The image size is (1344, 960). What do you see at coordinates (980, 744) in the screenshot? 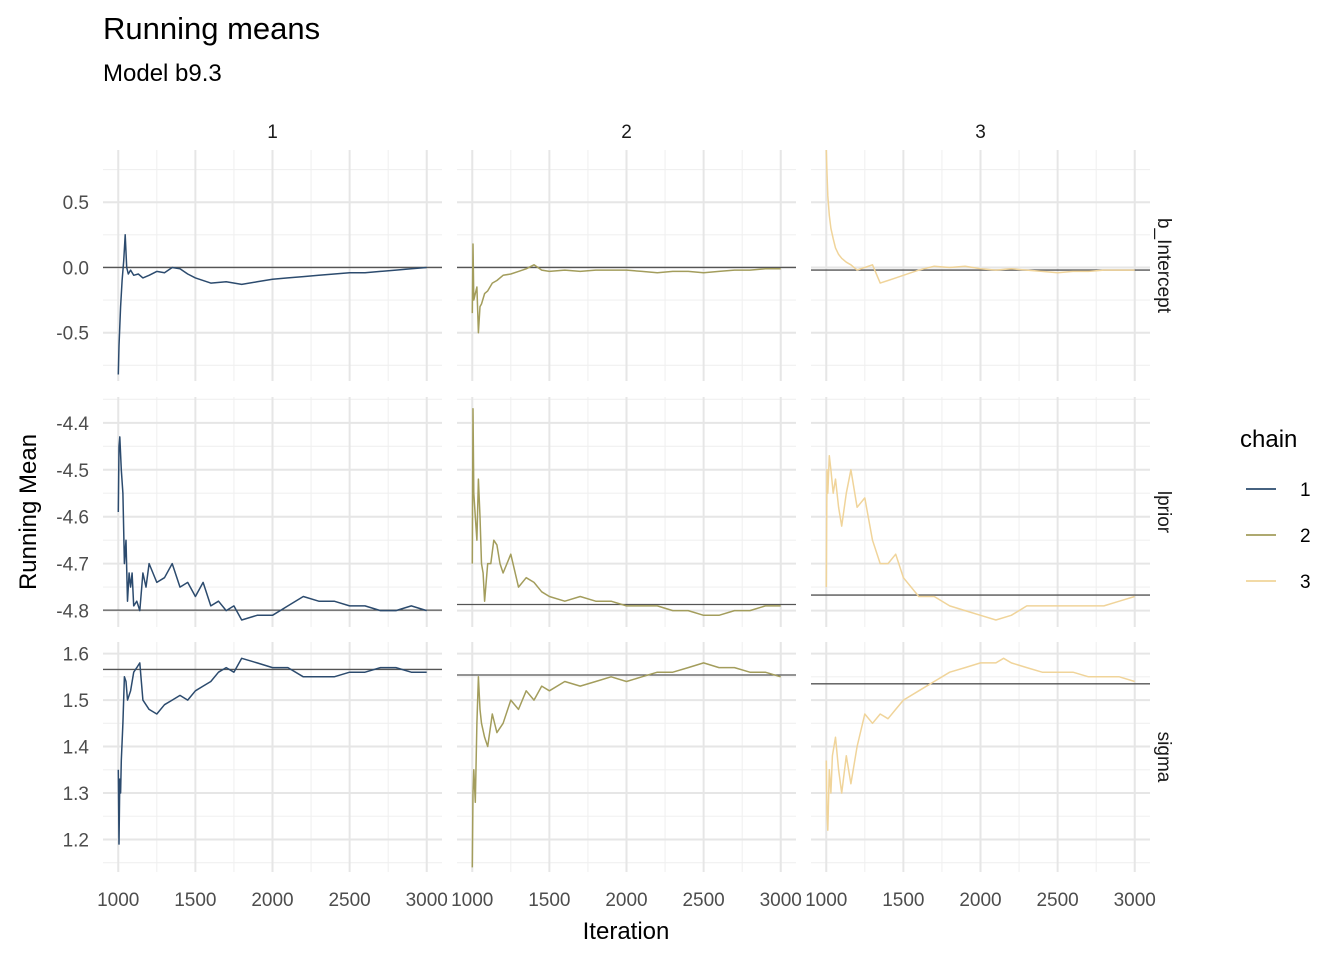
I see `series-line-chain-3-sigma` at bounding box center [980, 744].